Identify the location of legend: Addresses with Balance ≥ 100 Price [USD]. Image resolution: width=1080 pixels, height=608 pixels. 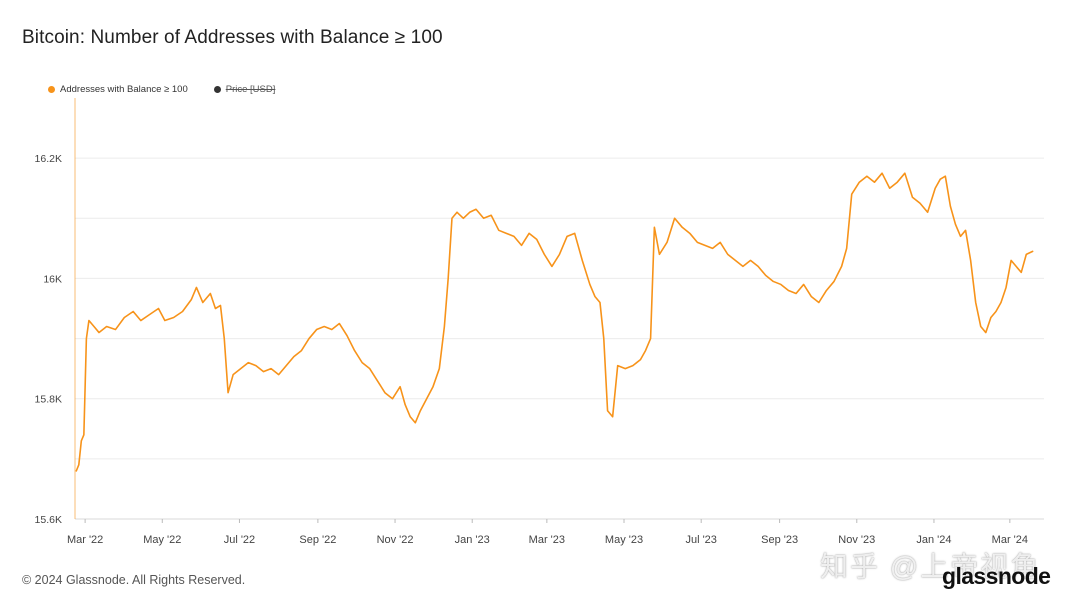
(161, 89).